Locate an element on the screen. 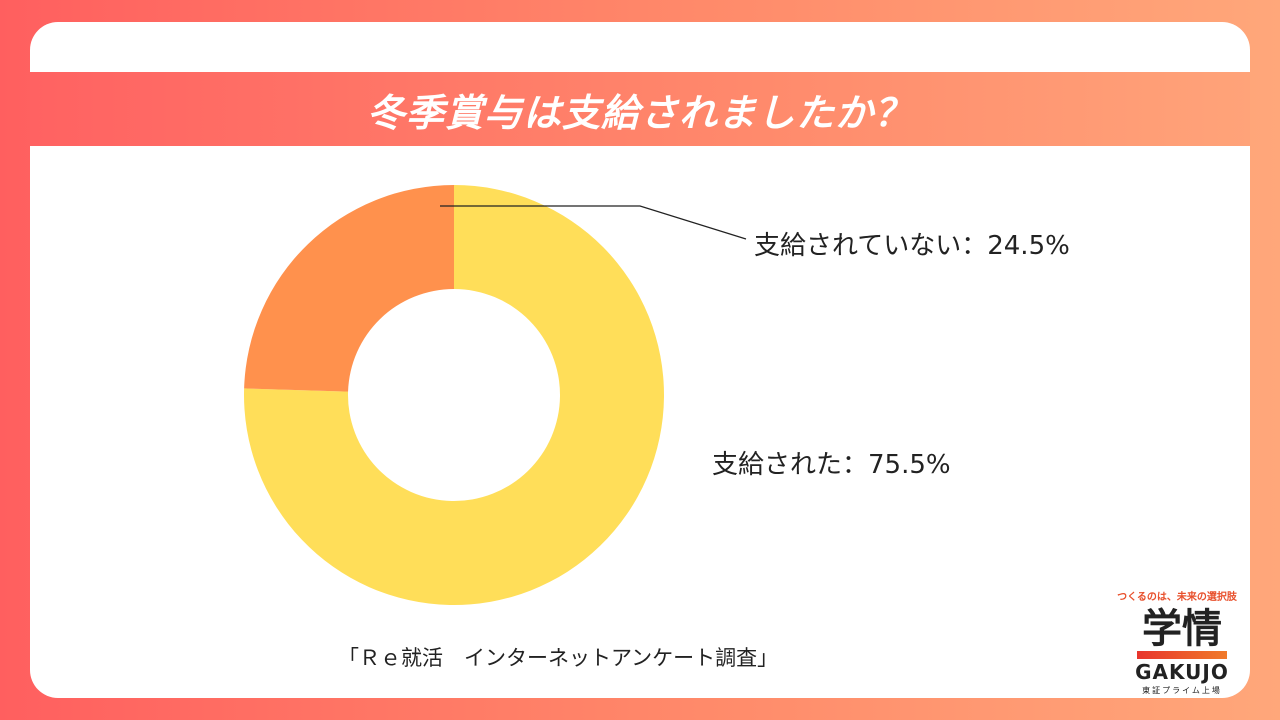 The width and height of the screenshot is (1280, 720). logo-tagline: つくるのは、未来の選択肢 is located at coordinates (1177, 597).